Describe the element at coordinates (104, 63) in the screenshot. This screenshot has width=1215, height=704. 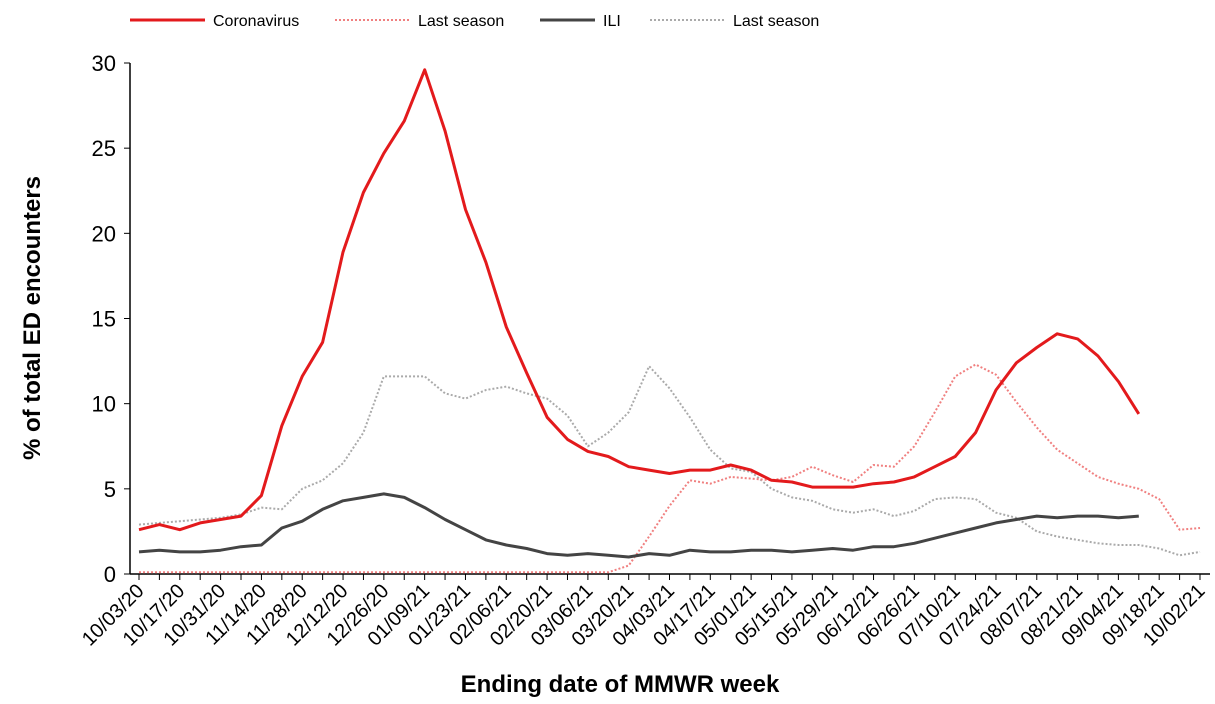
I see `y-tick-label: 30` at that location.